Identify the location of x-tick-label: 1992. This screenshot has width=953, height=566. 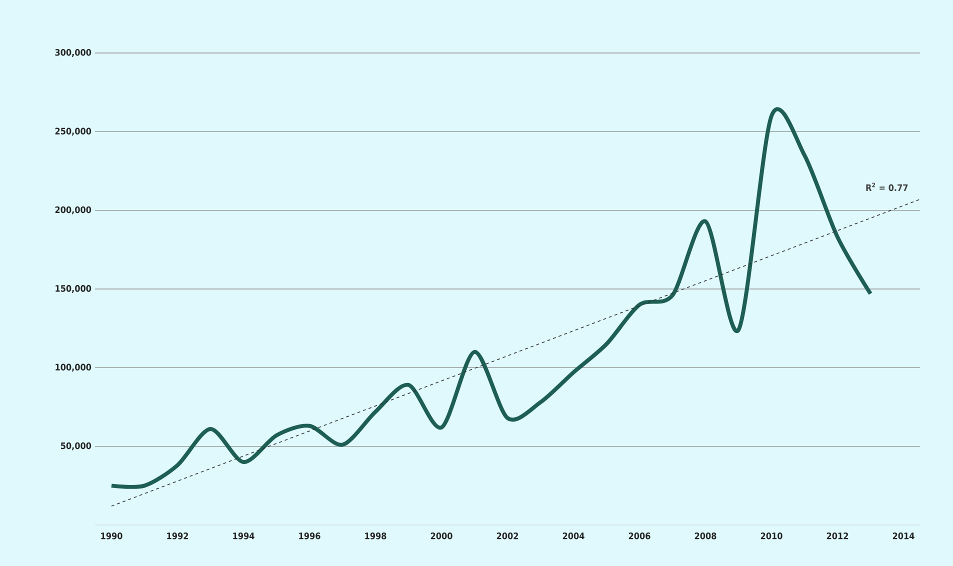
(177, 536).